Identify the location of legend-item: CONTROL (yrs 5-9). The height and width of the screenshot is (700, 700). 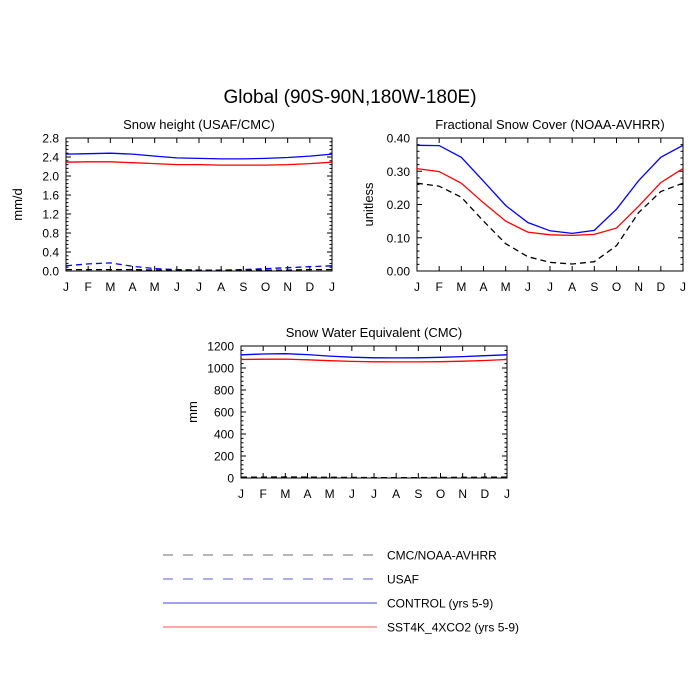
(328, 604).